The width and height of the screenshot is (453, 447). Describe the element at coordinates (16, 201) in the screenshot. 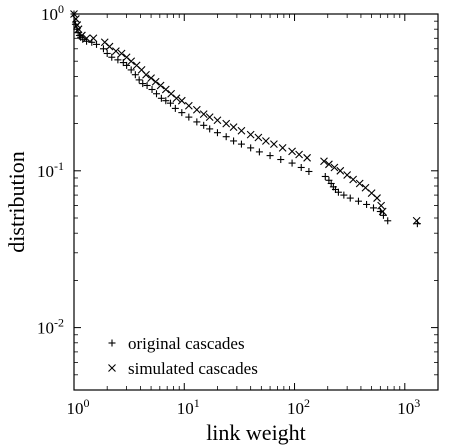

I see `y-axis-label: distribution` at that location.